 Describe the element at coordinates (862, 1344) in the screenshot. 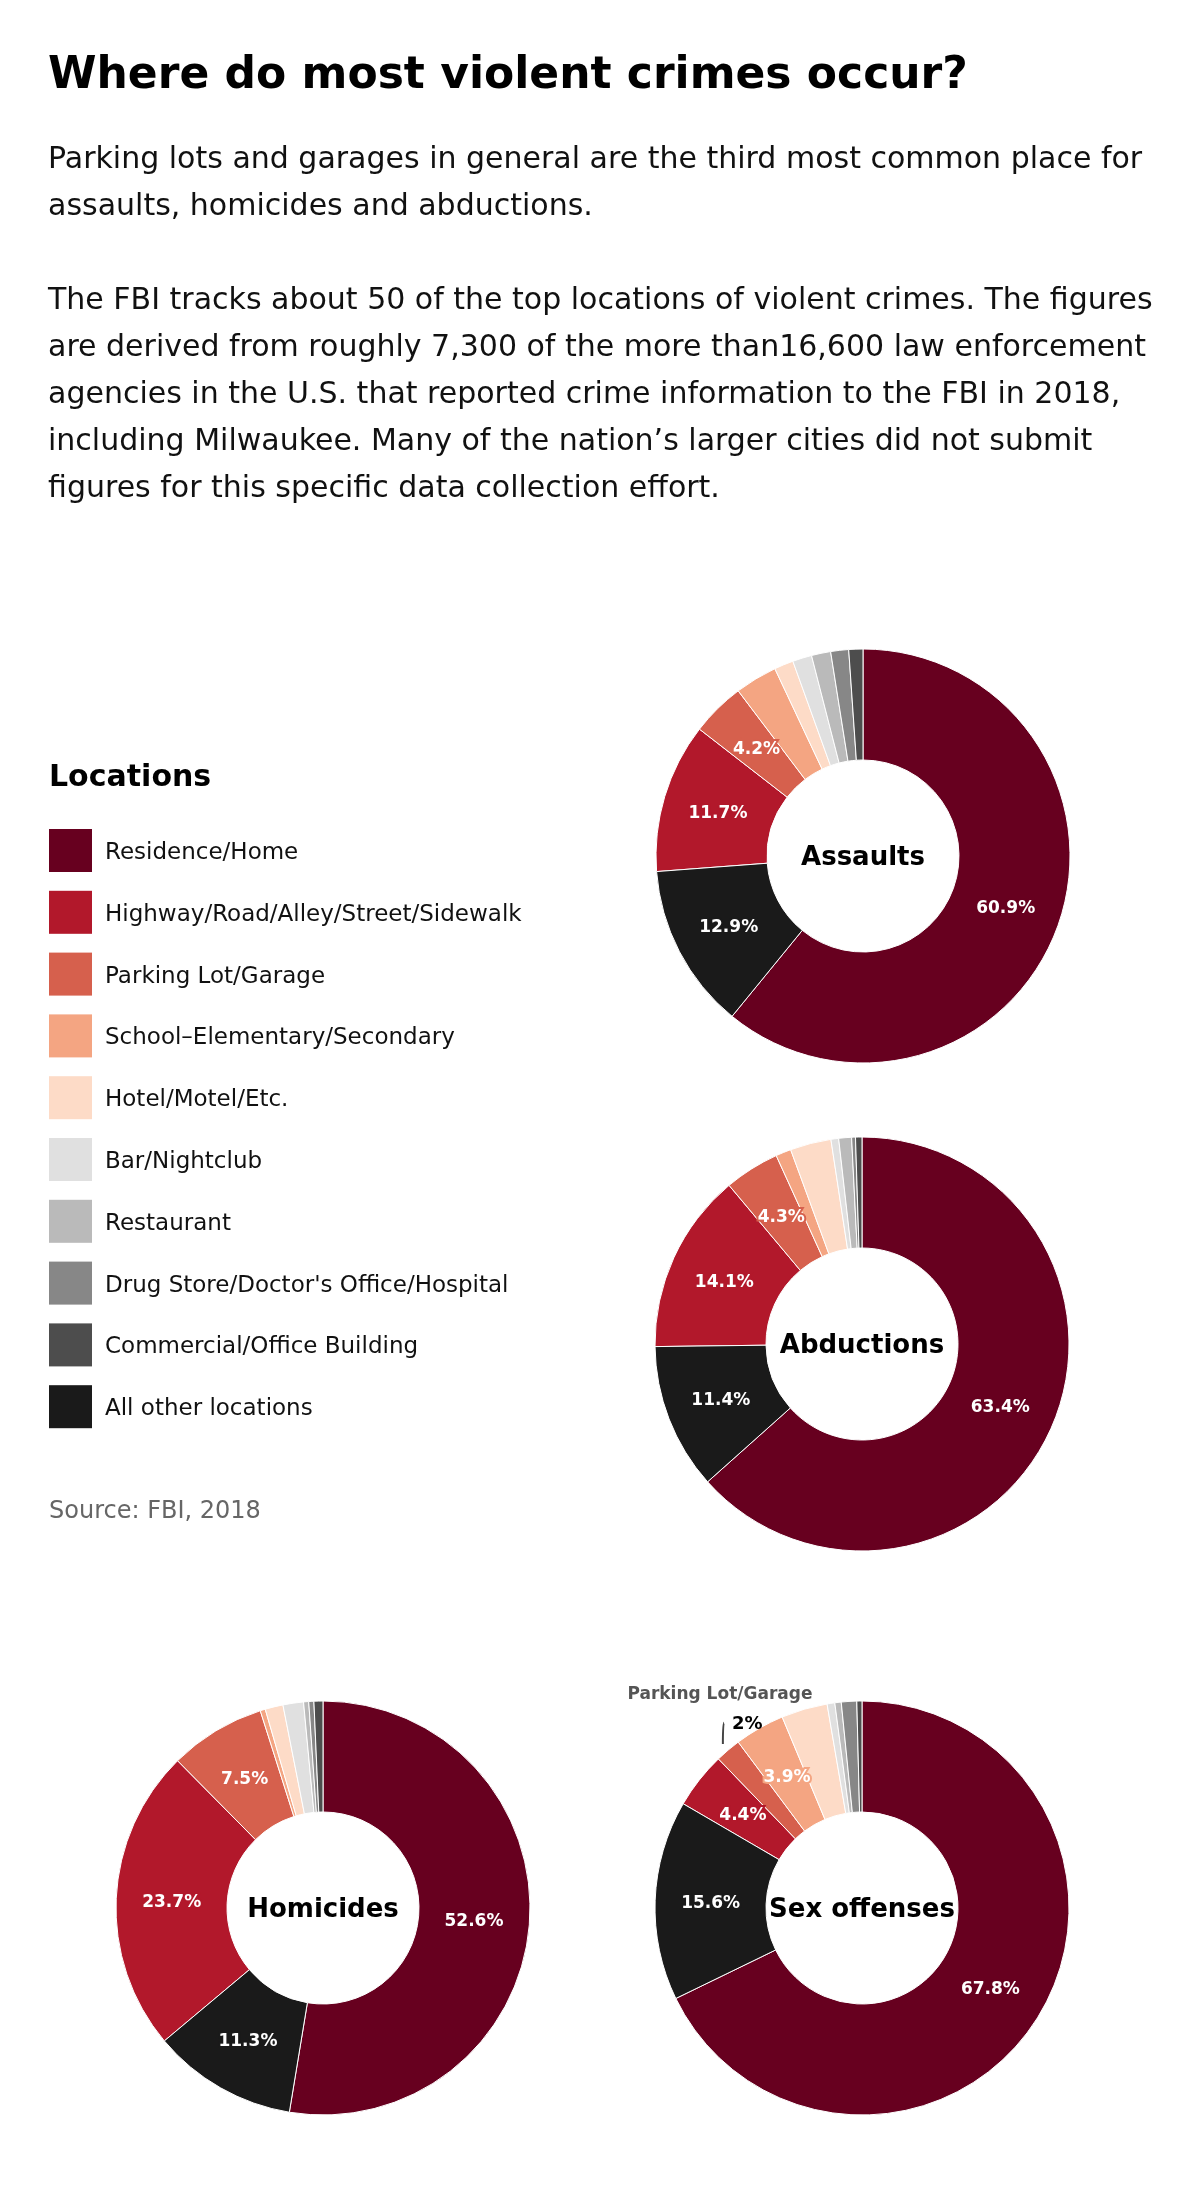

I see `text: Abductions` at that location.